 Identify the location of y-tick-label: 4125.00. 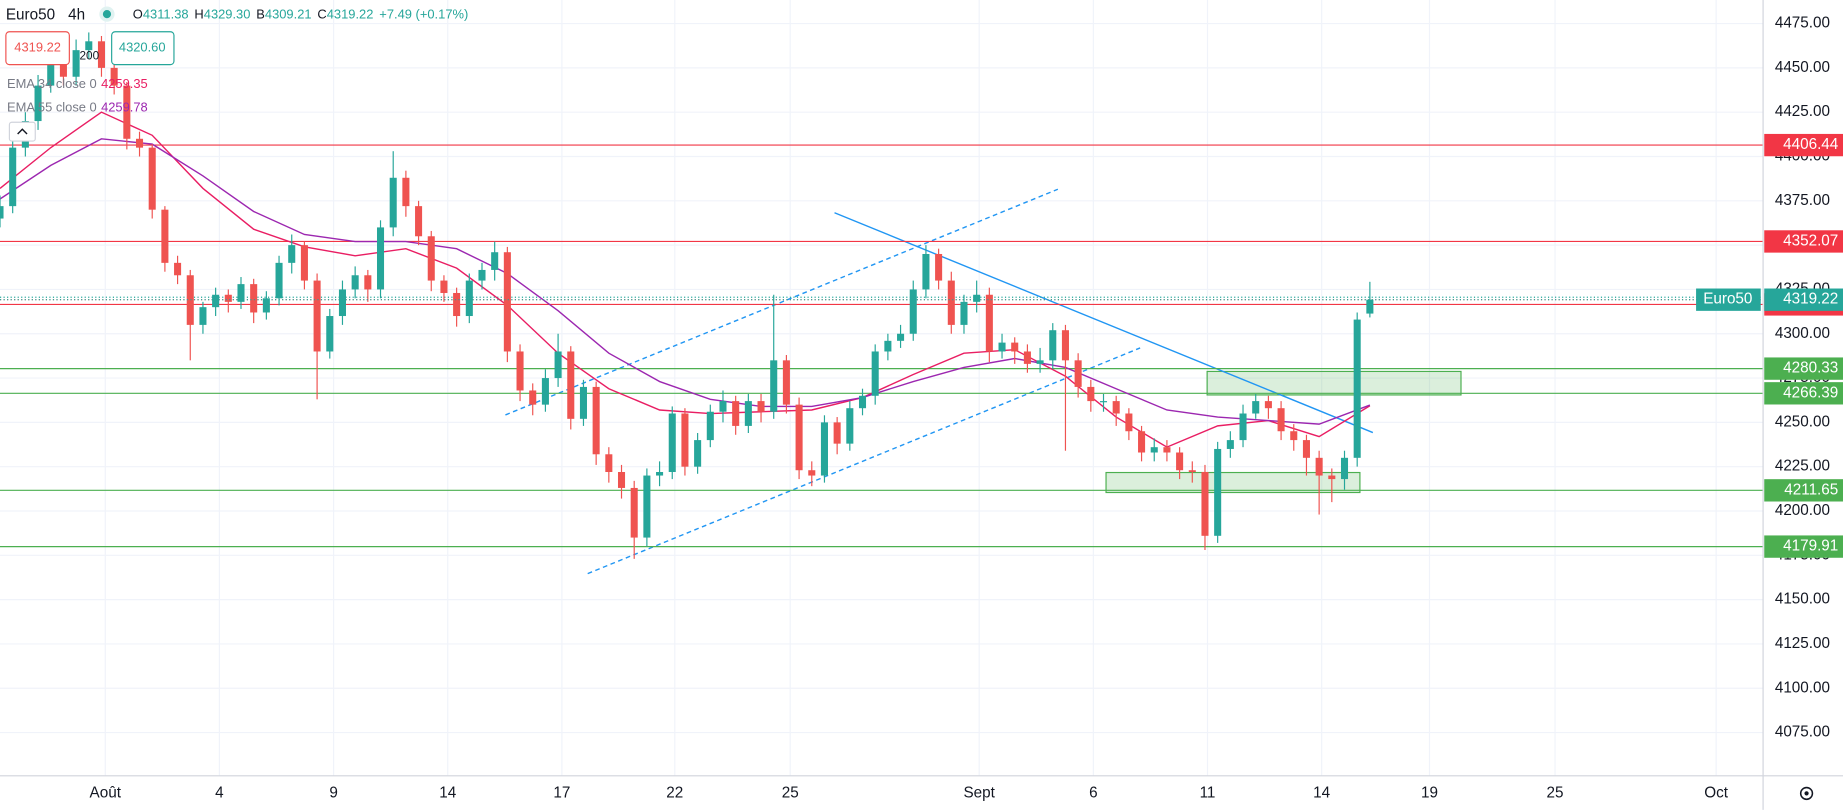
(1802, 643).